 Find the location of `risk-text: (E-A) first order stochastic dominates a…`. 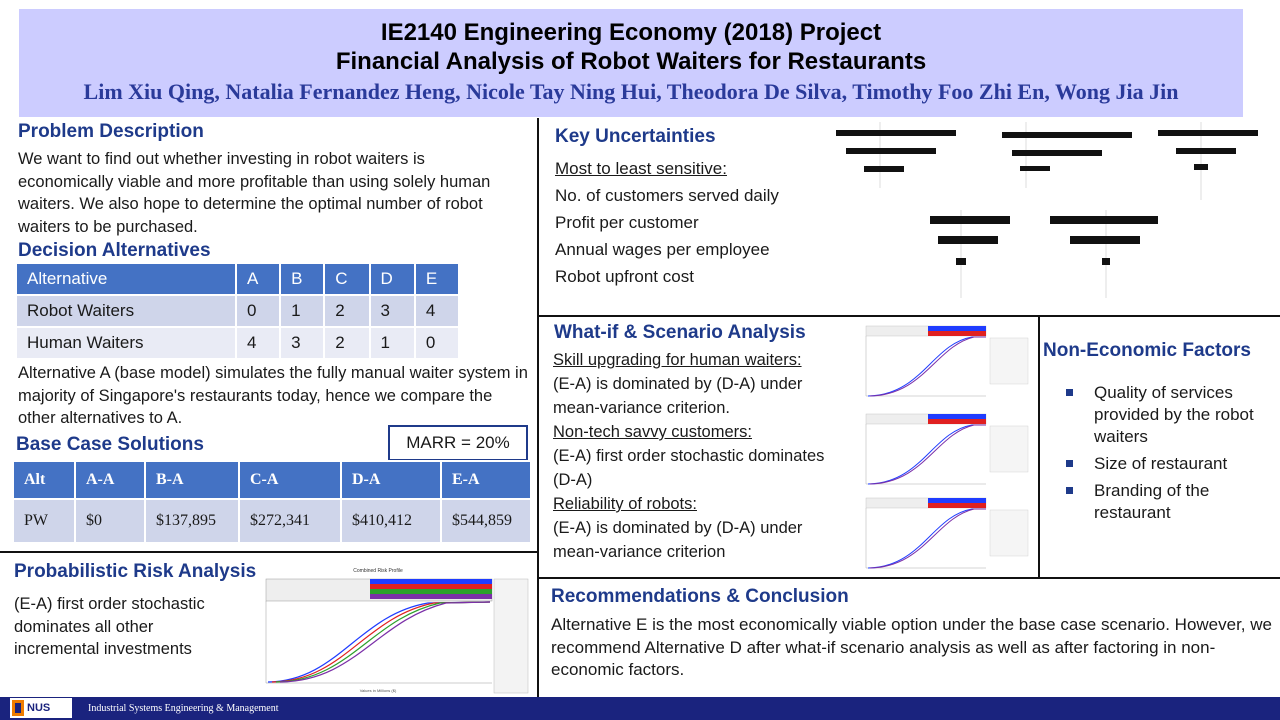

risk-text: (E-A) first order stochastic dominates a… is located at coordinates (109, 626).